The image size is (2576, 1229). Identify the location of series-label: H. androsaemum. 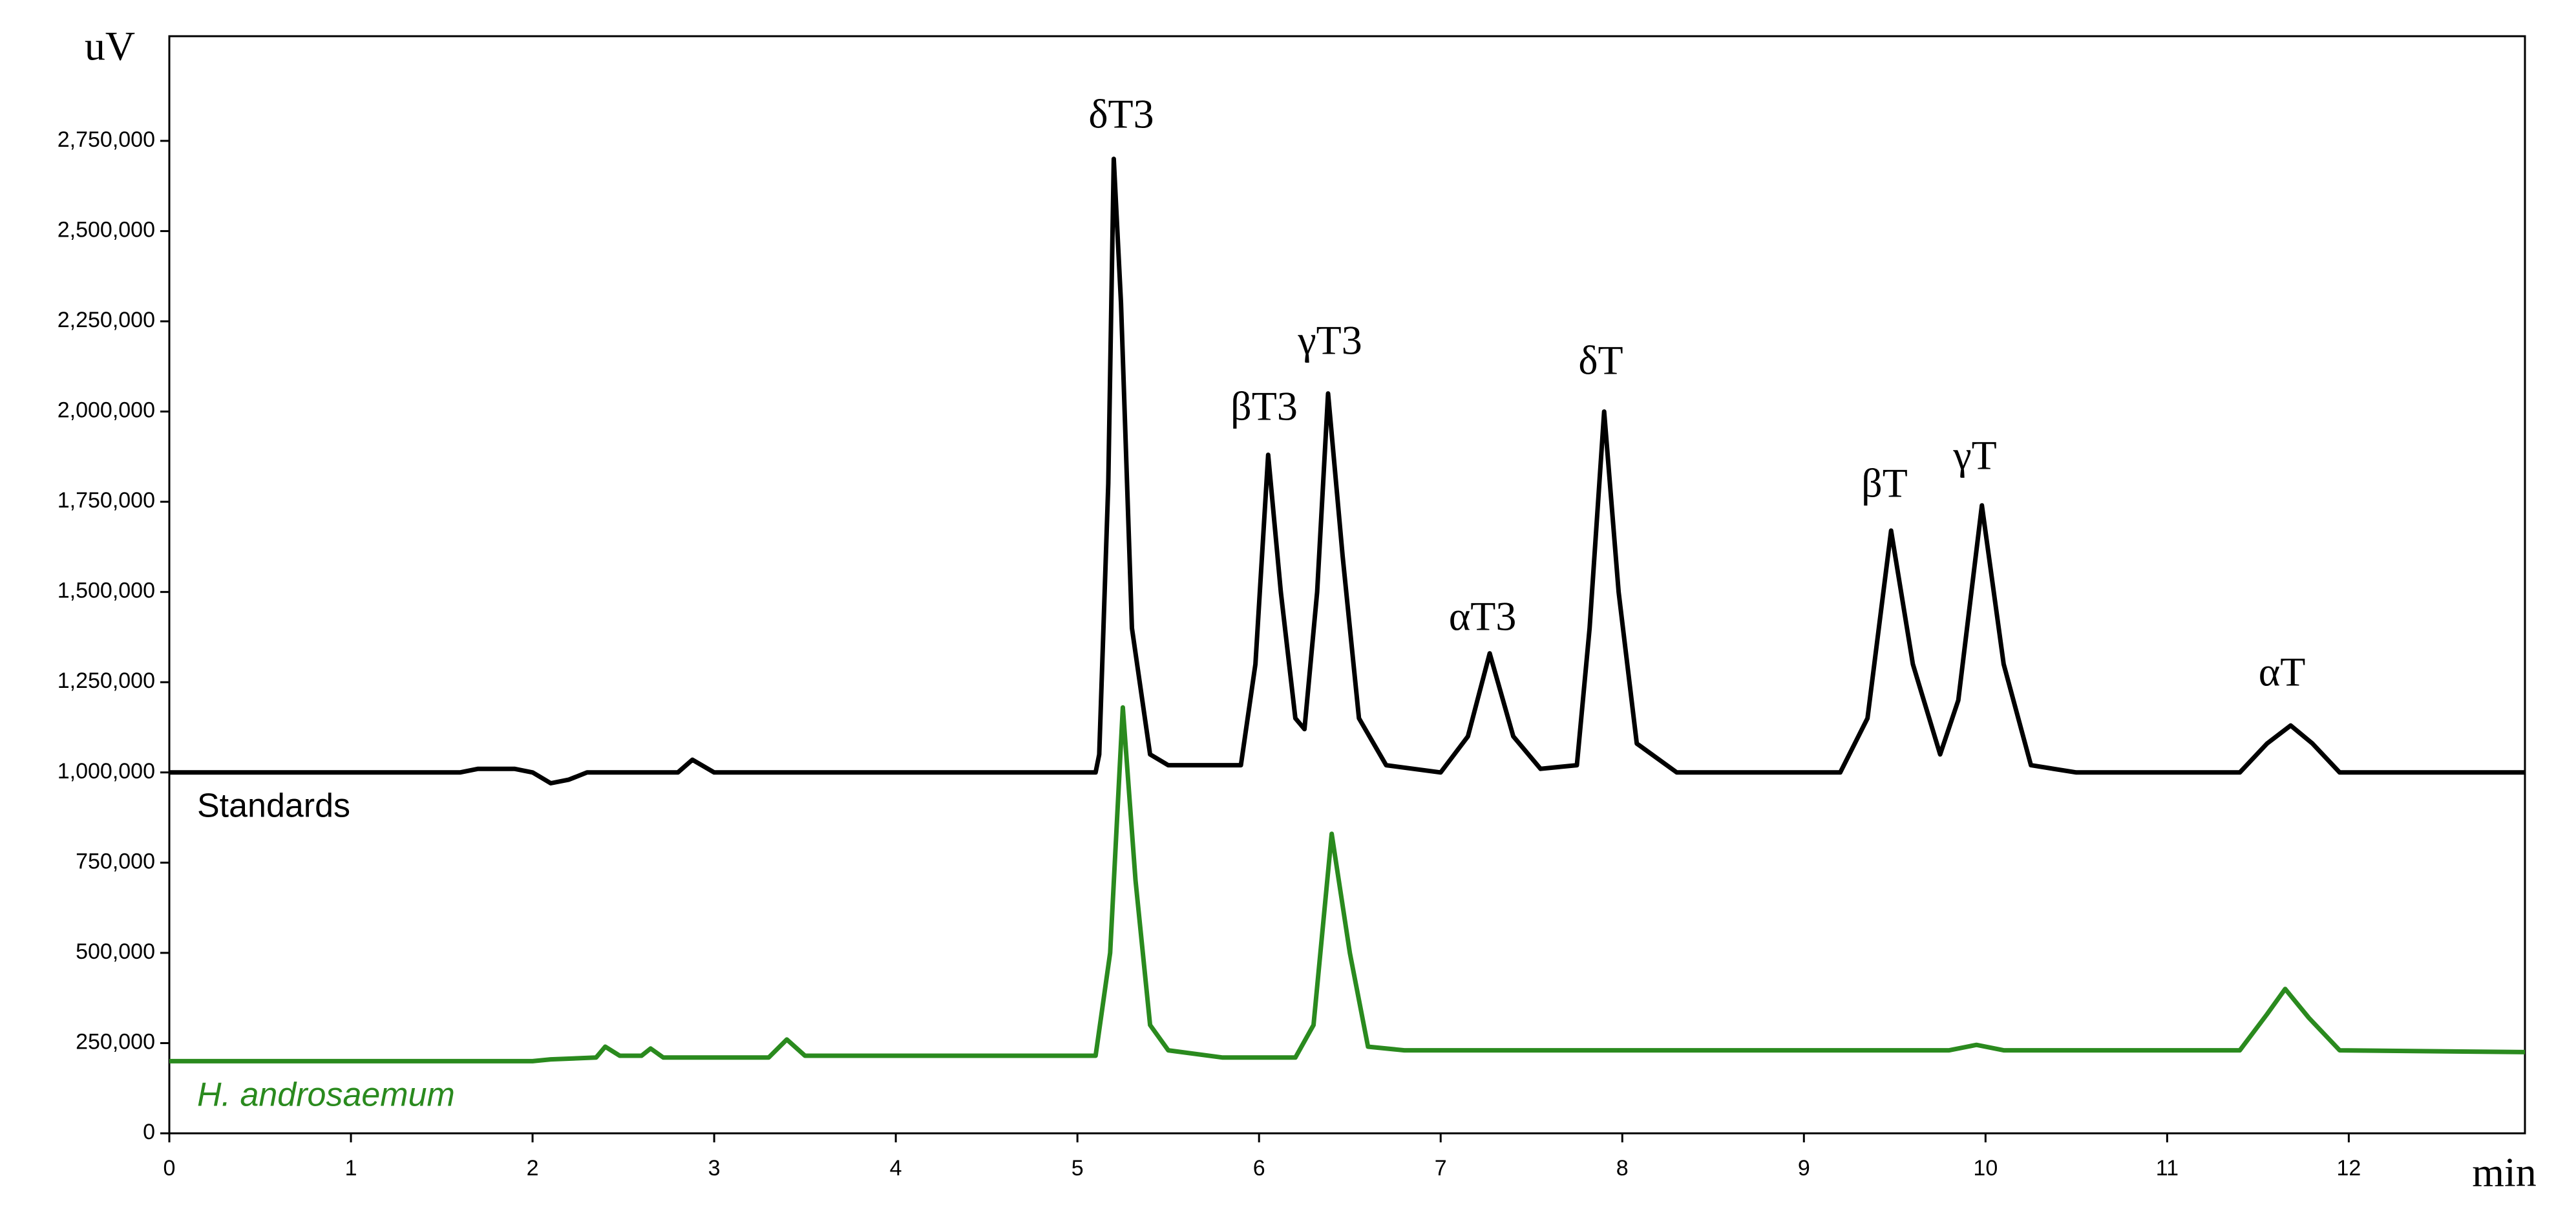
(326, 1095).